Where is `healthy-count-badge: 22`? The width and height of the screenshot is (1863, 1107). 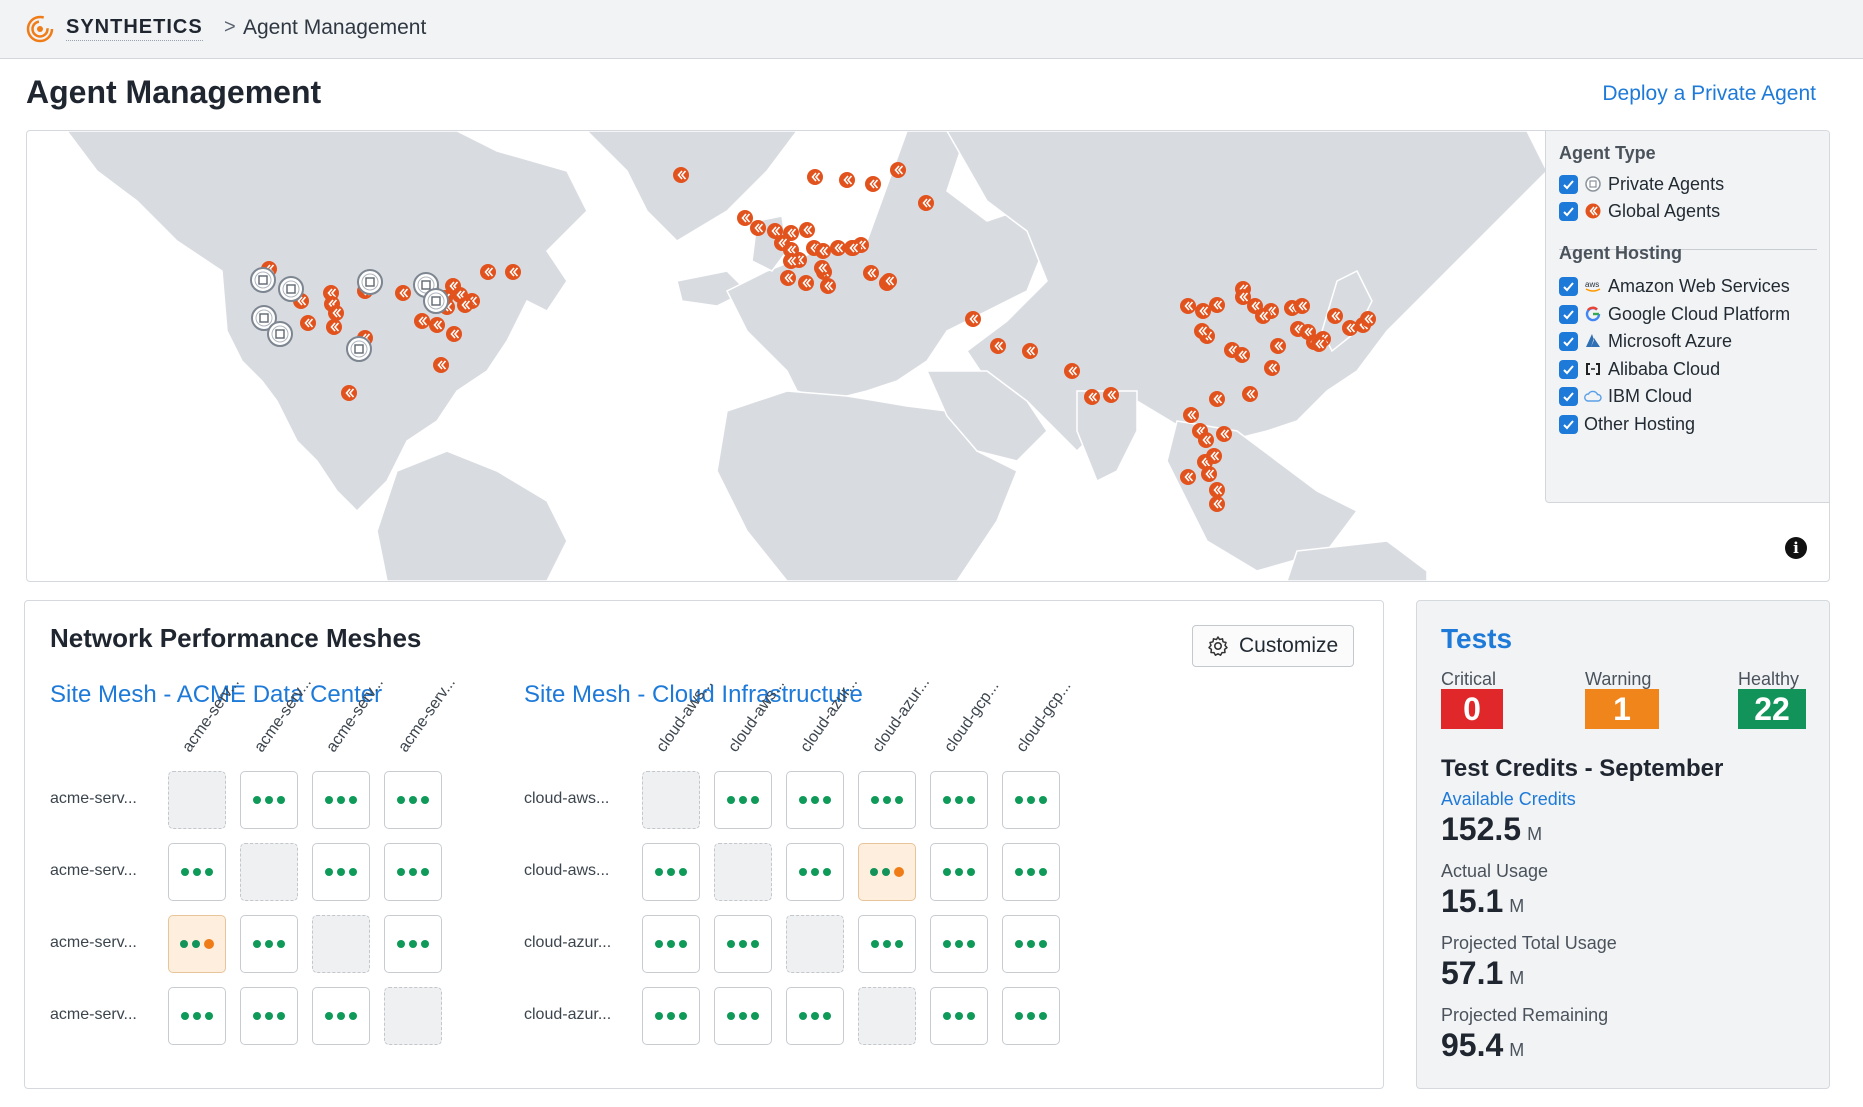
healthy-count-badge: 22 is located at coordinates (1772, 709).